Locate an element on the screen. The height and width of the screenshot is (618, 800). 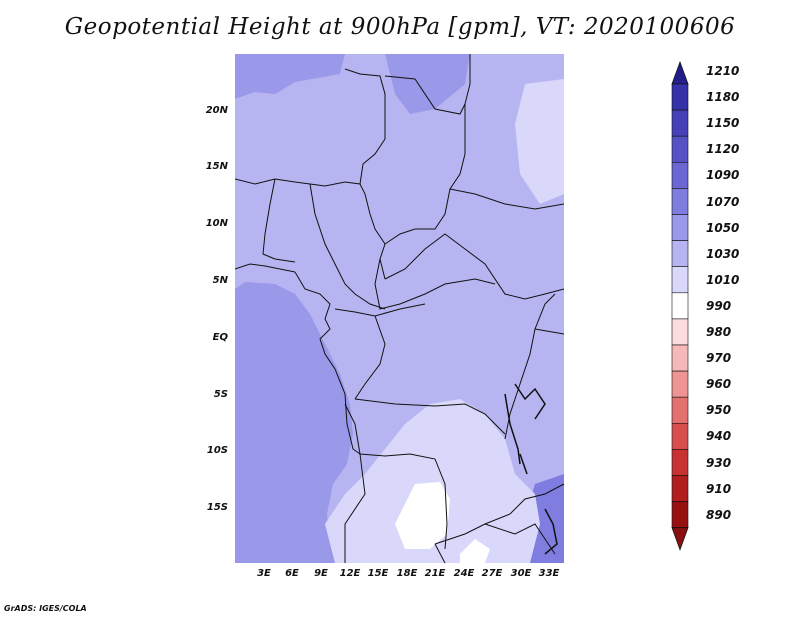
legend-label: 1090 is located at coordinates (723, 175).